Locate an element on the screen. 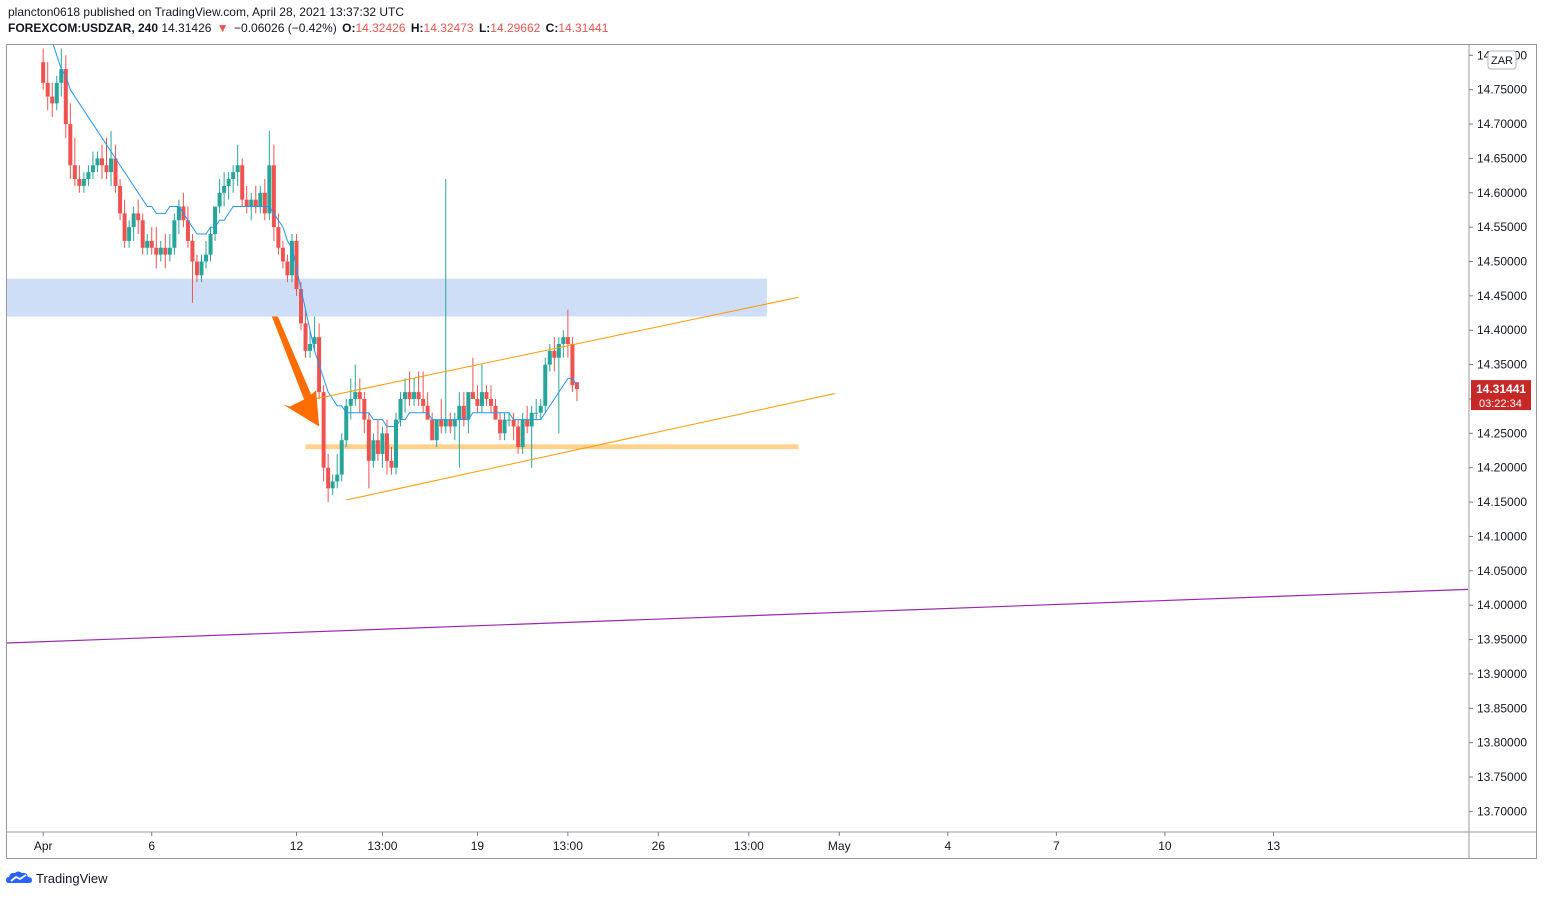  close-value: 14.31441 is located at coordinates (583, 28).